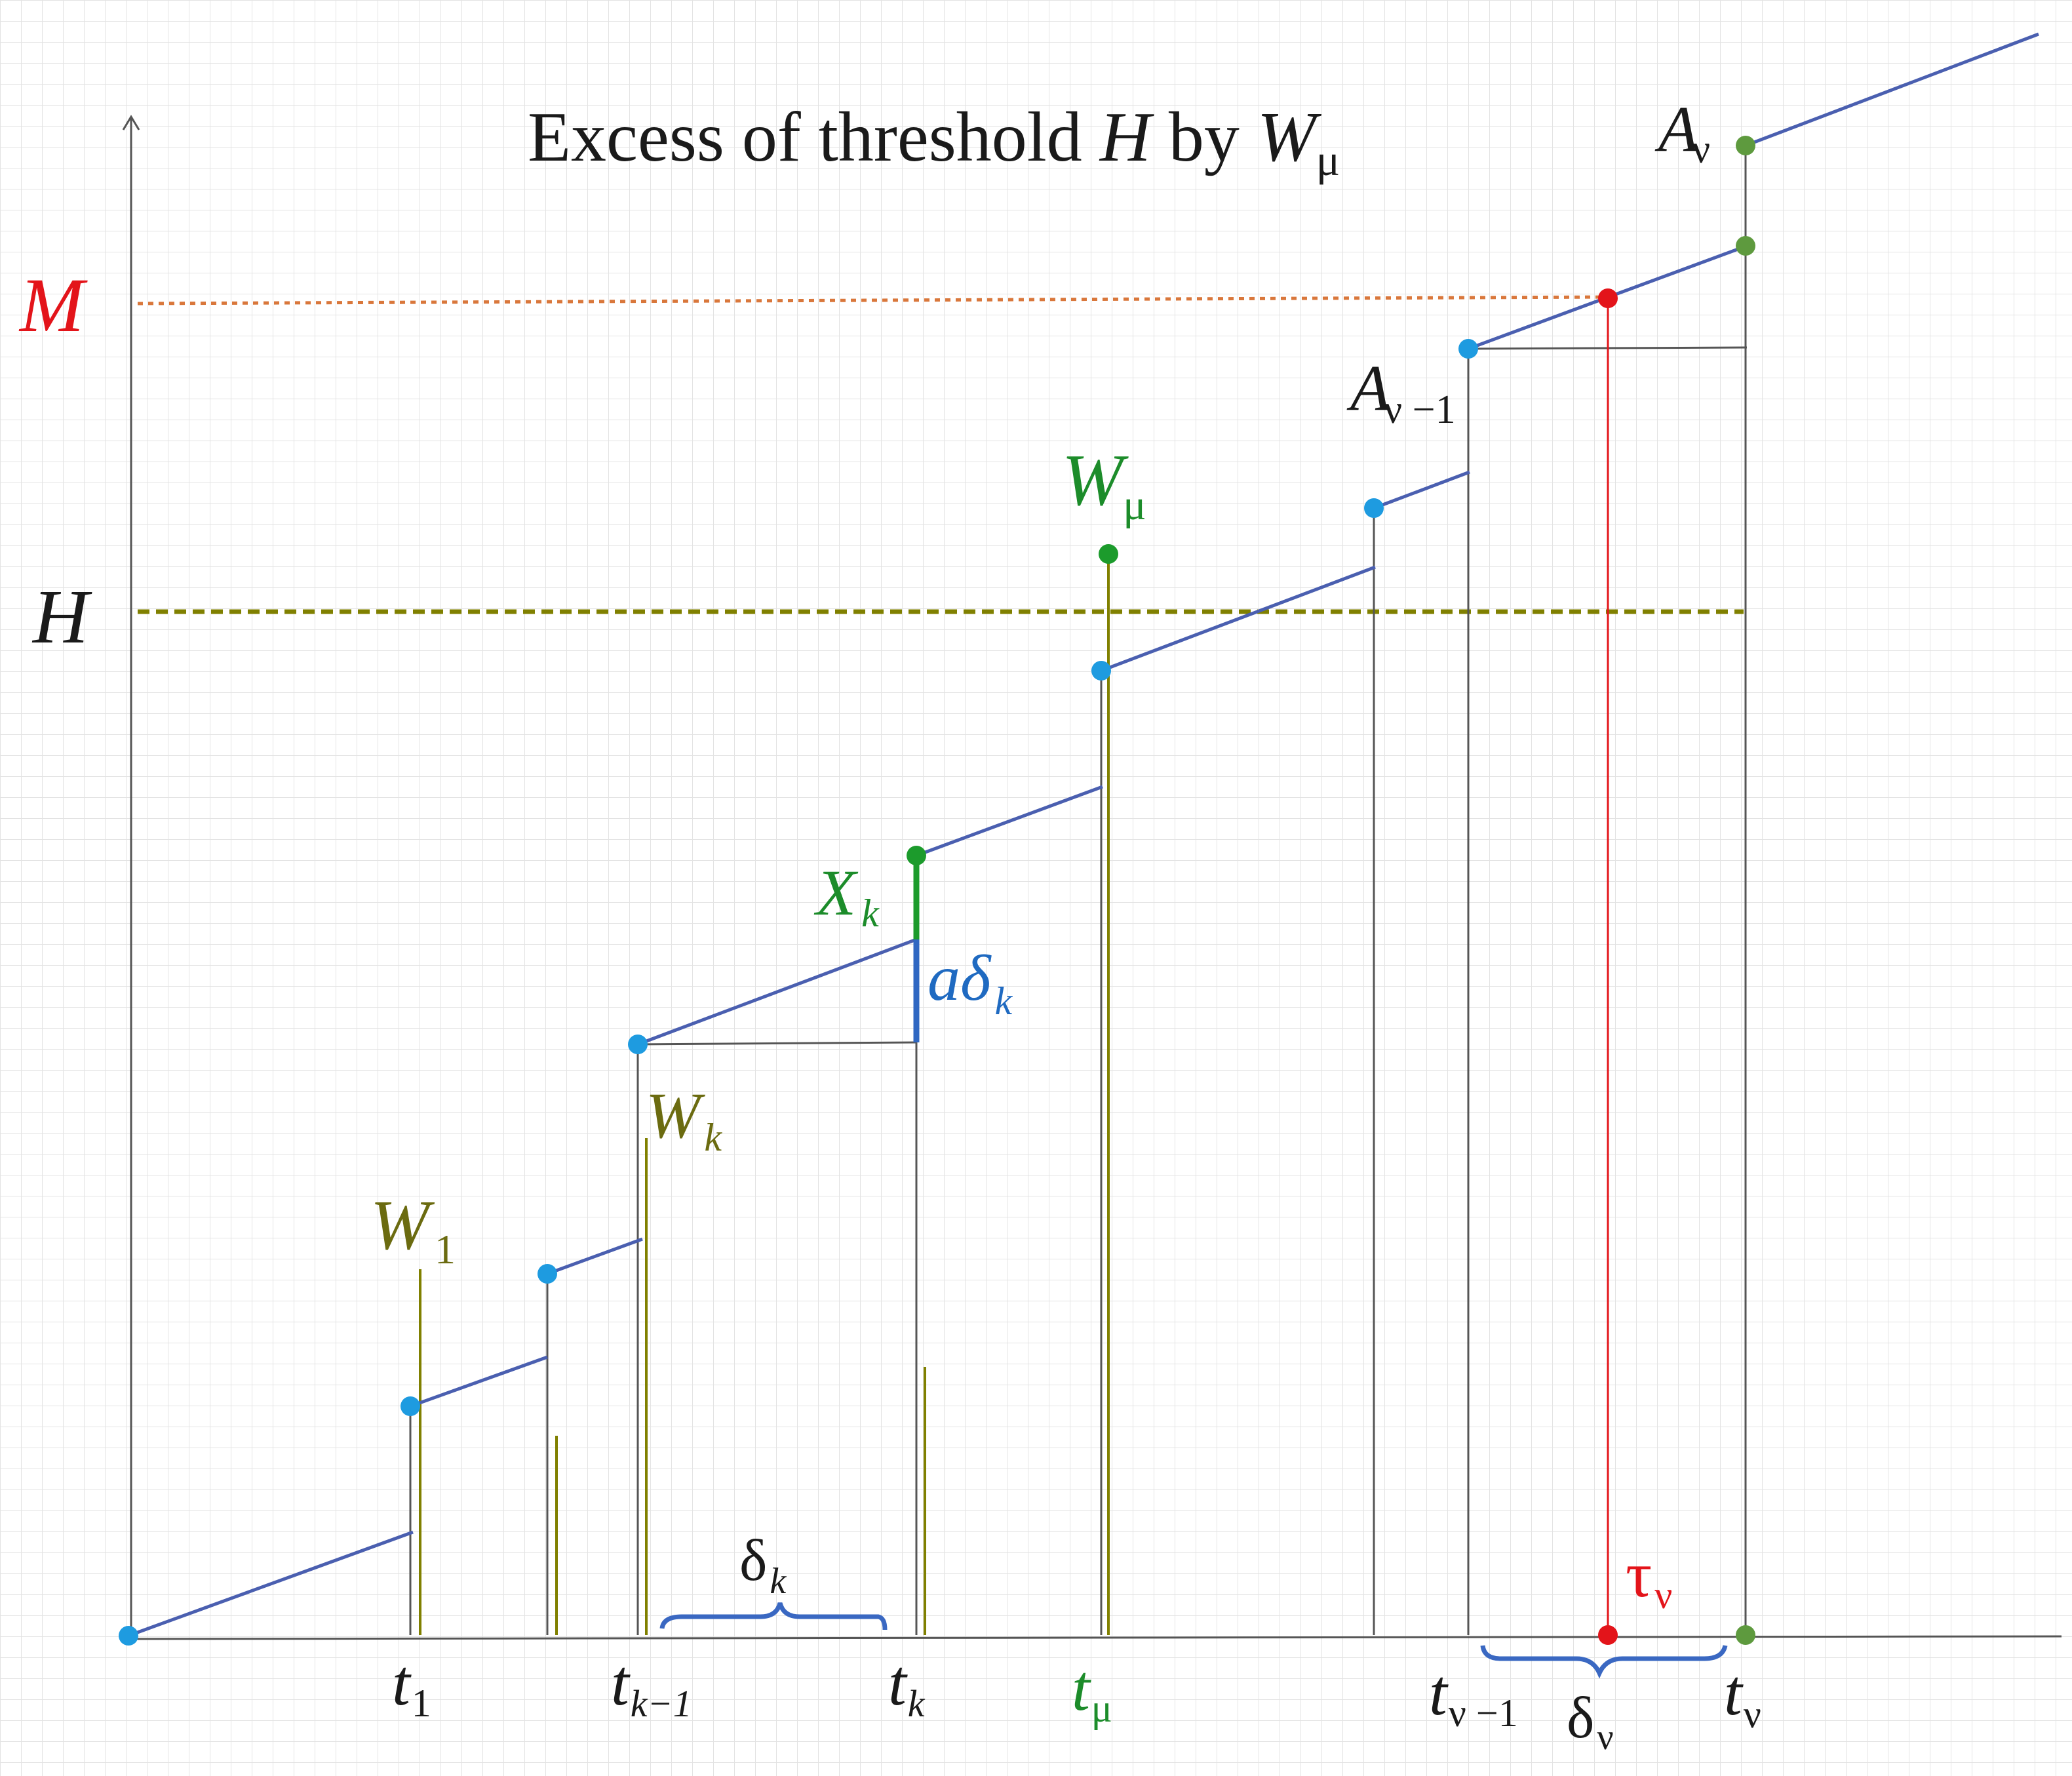  I want to click on label-w-mu: Wμ, so click(1104, 485).